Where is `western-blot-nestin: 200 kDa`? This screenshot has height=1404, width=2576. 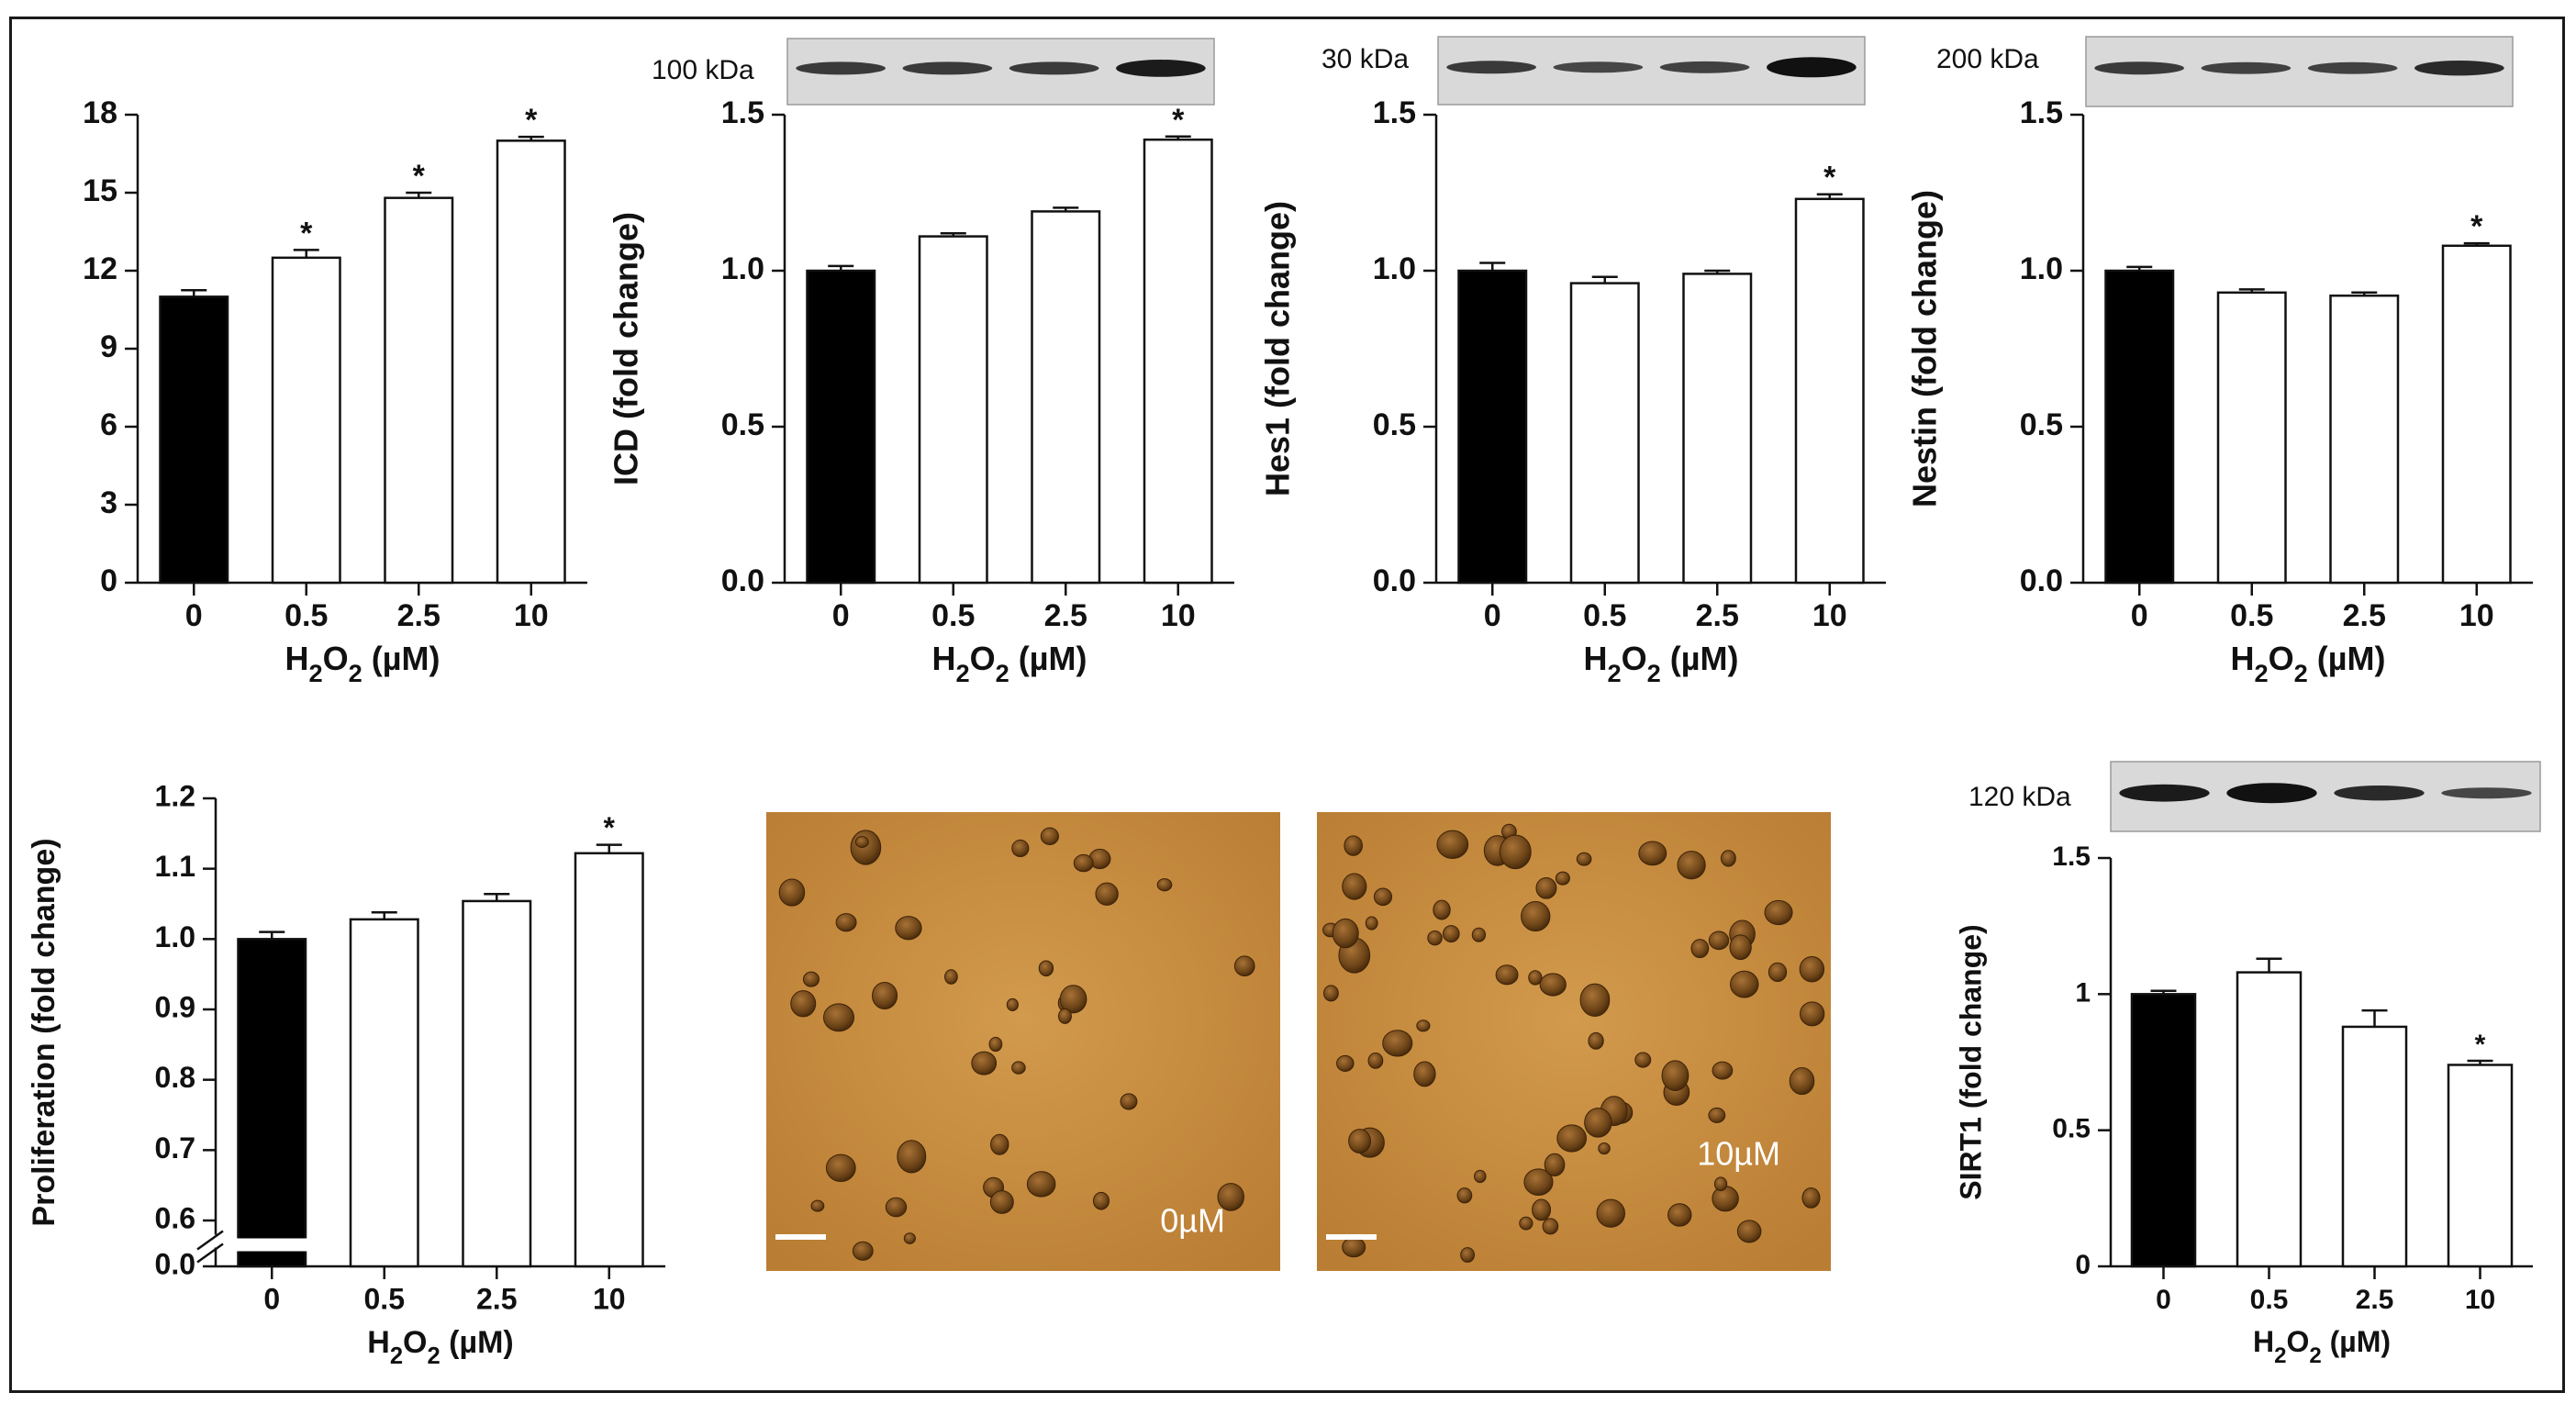 western-blot-nestin: 200 kDa is located at coordinates (2225, 71).